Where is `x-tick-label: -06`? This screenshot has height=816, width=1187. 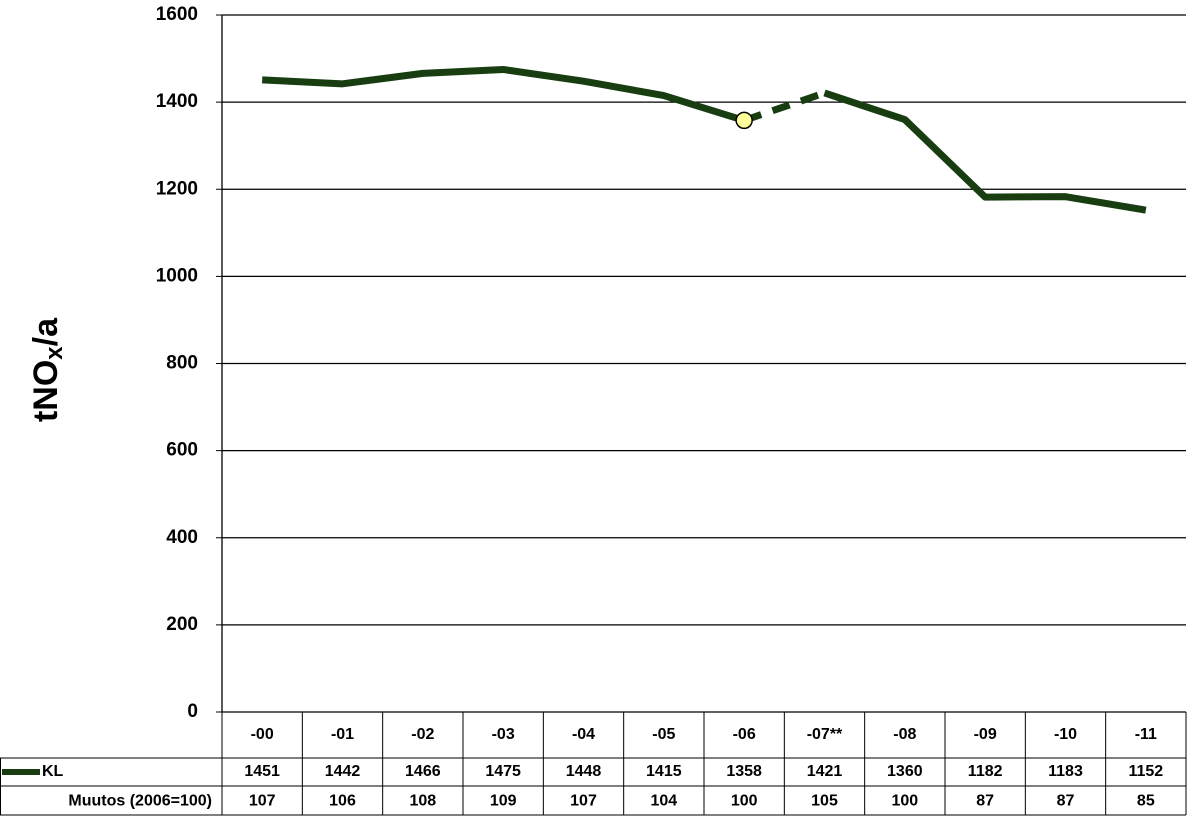
x-tick-label: -06 is located at coordinates (744, 734).